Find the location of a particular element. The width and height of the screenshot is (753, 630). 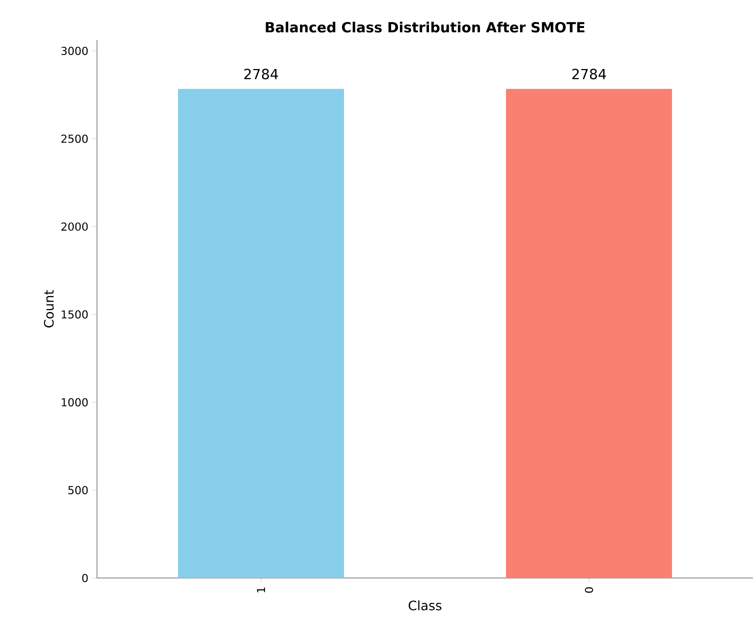

y-tick-label: 1000 is located at coordinates (75, 402).